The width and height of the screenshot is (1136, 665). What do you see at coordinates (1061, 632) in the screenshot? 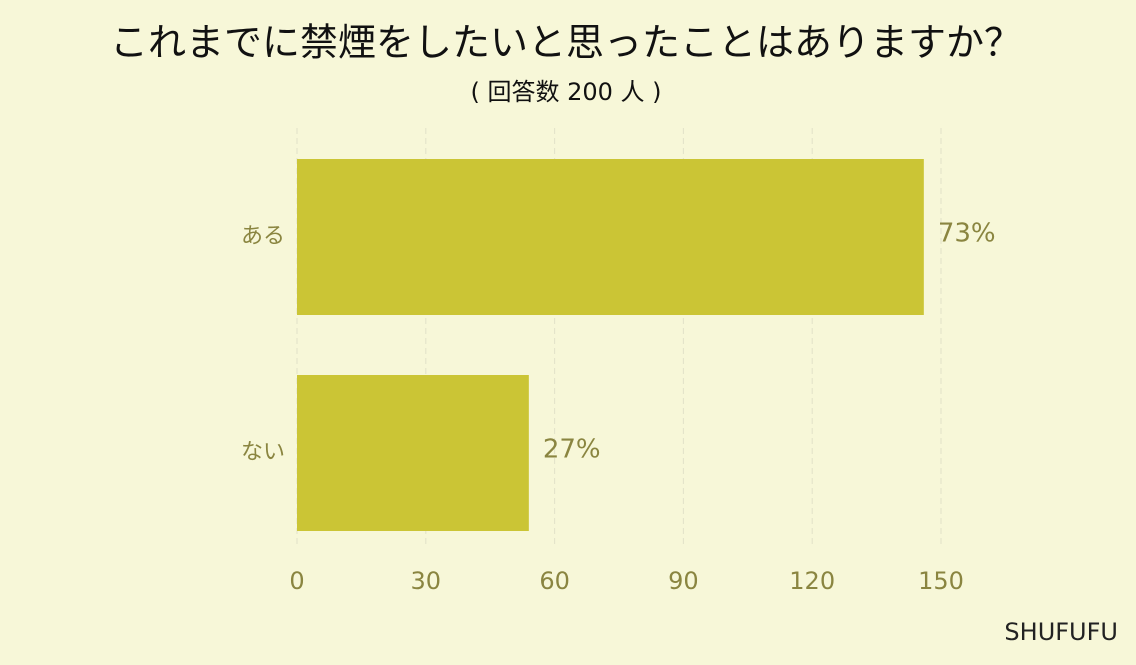
I see `watermark: SHUFUFU` at bounding box center [1061, 632].